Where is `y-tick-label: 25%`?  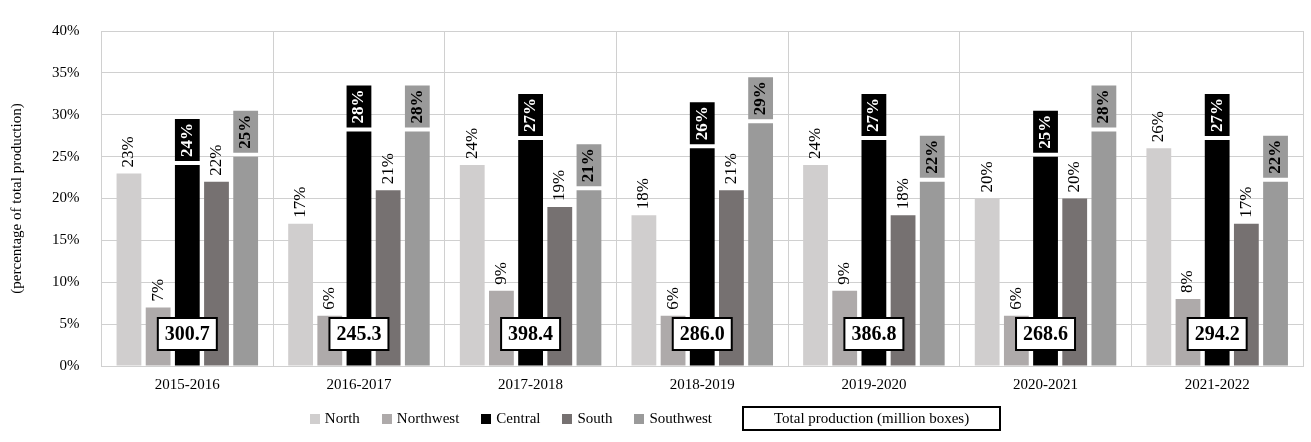 y-tick-label: 25% is located at coordinates (66, 155).